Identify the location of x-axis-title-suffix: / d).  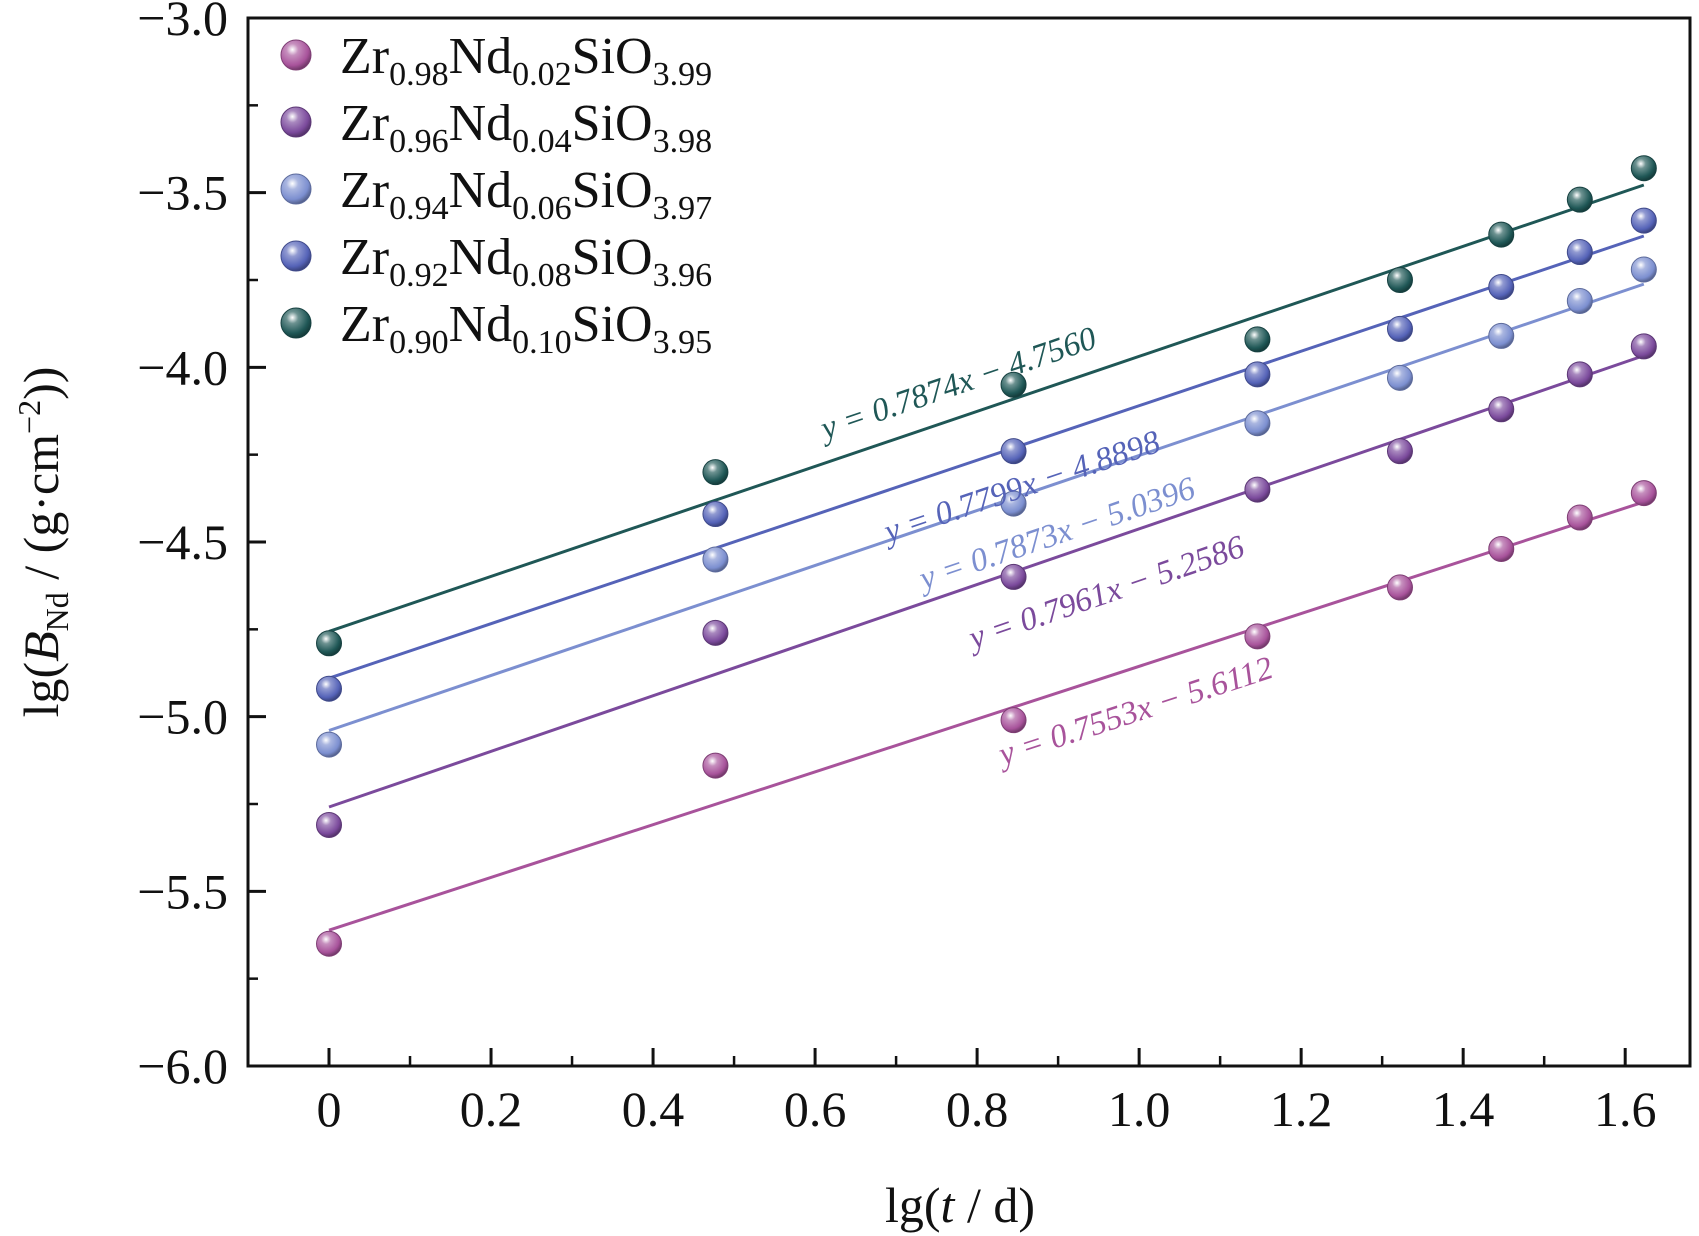
(994, 1205).